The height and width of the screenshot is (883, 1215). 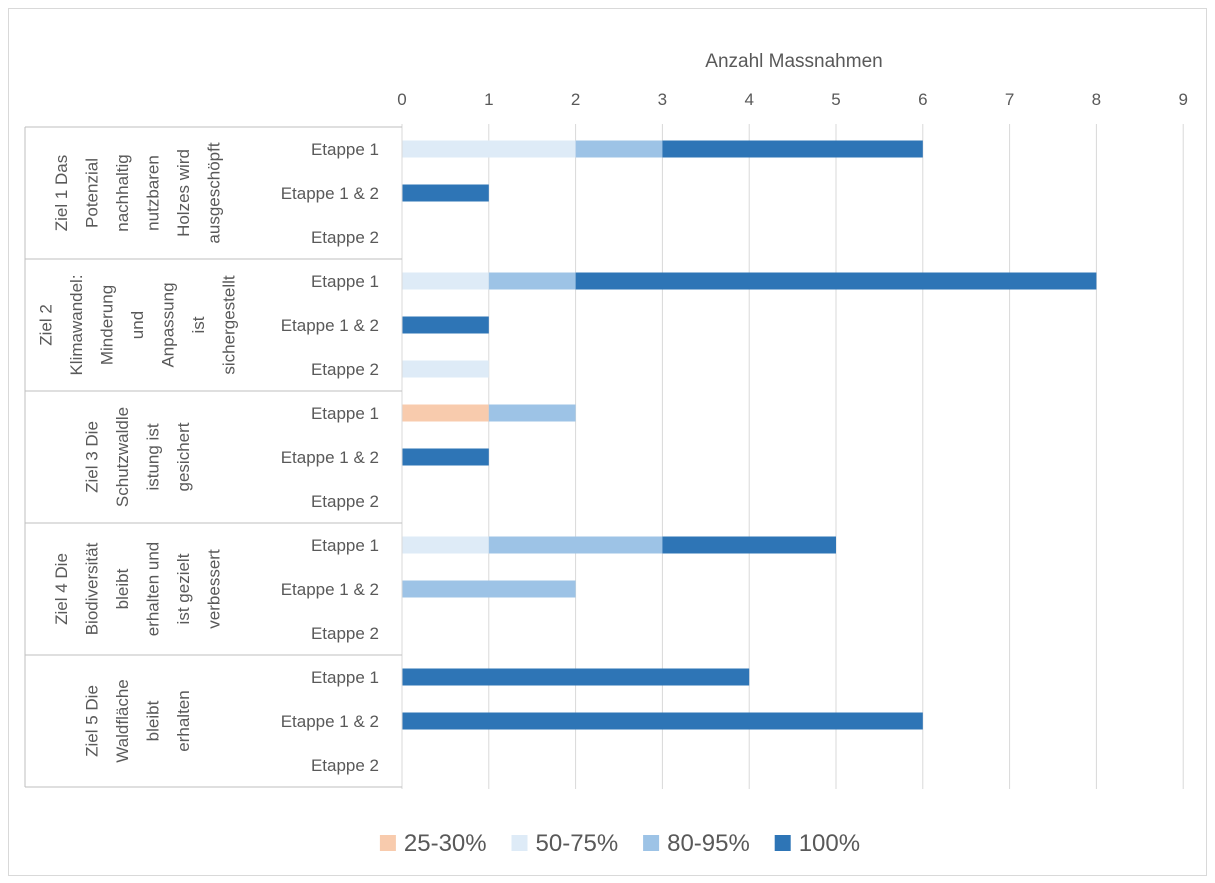 I want to click on group-label-line: sichergestellt, so click(x=229, y=324).